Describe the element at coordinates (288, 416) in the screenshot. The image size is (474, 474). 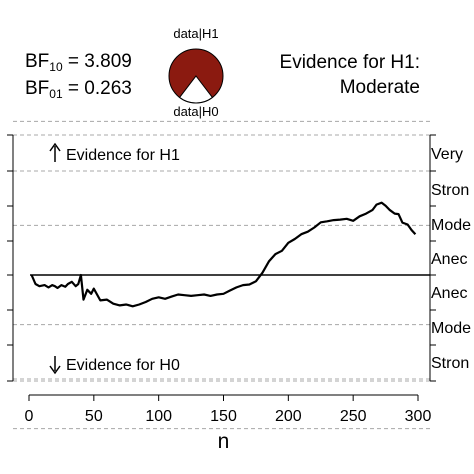
I see `x-tick-label: 200` at that location.